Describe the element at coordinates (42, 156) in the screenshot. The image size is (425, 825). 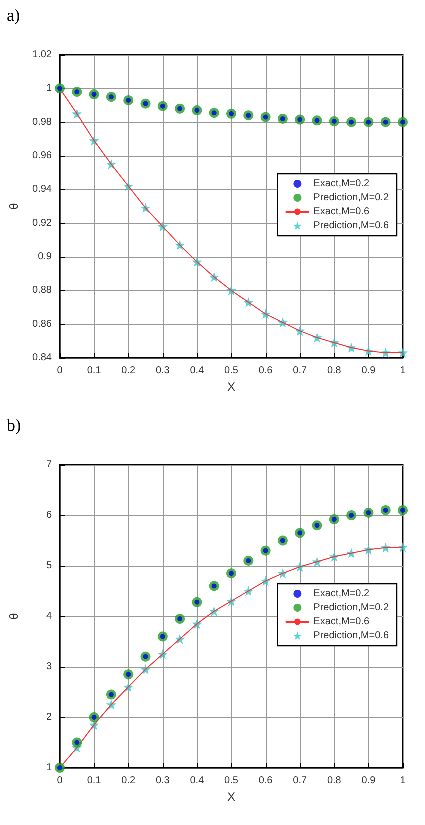
I see `y-tick-label: 0.96` at that location.